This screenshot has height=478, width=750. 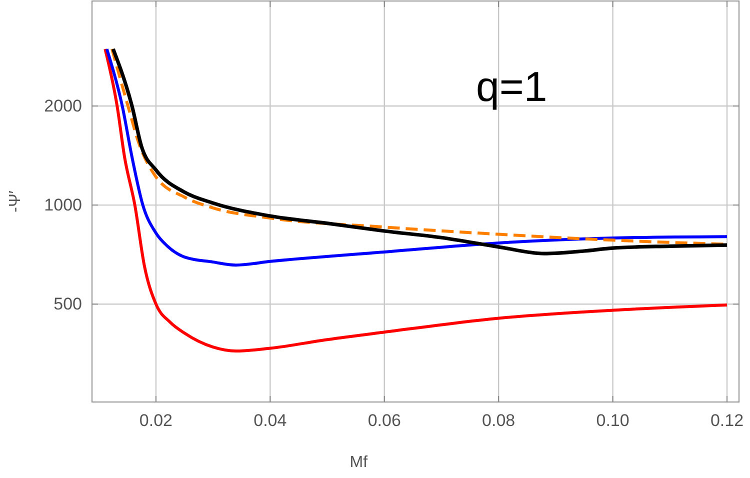 I want to click on y-tick-label: 2000, so click(x=63, y=106).